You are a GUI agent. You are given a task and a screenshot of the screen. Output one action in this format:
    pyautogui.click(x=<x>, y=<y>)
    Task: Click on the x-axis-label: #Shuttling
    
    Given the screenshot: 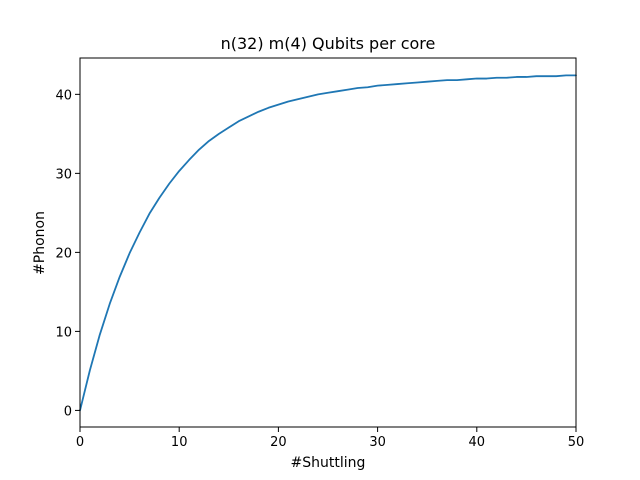 What is the action you would take?
    pyautogui.click(x=328, y=463)
    